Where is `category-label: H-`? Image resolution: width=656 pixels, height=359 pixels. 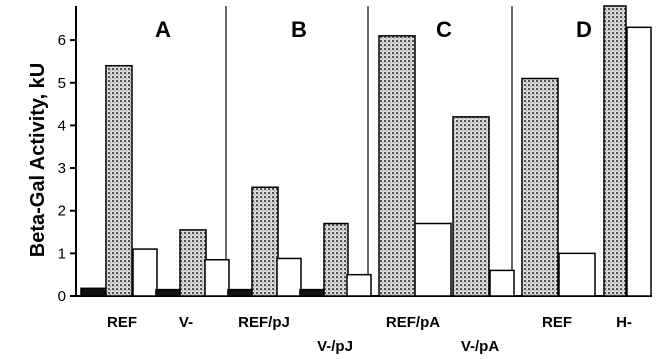
category-label: H- is located at coordinates (624, 322).